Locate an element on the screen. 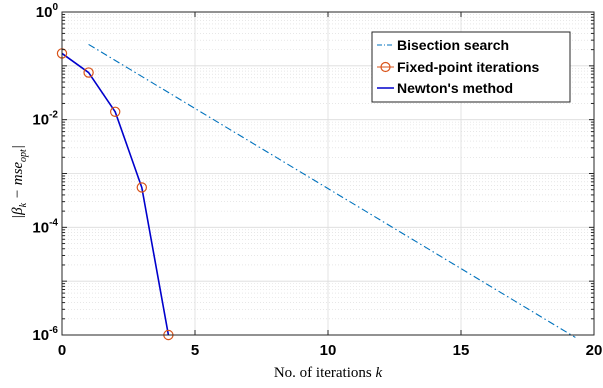 Image resolution: width=603 pixels, height=388 pixels. x-axis-label: No. of iterations k is located at coordinates (328, 373).